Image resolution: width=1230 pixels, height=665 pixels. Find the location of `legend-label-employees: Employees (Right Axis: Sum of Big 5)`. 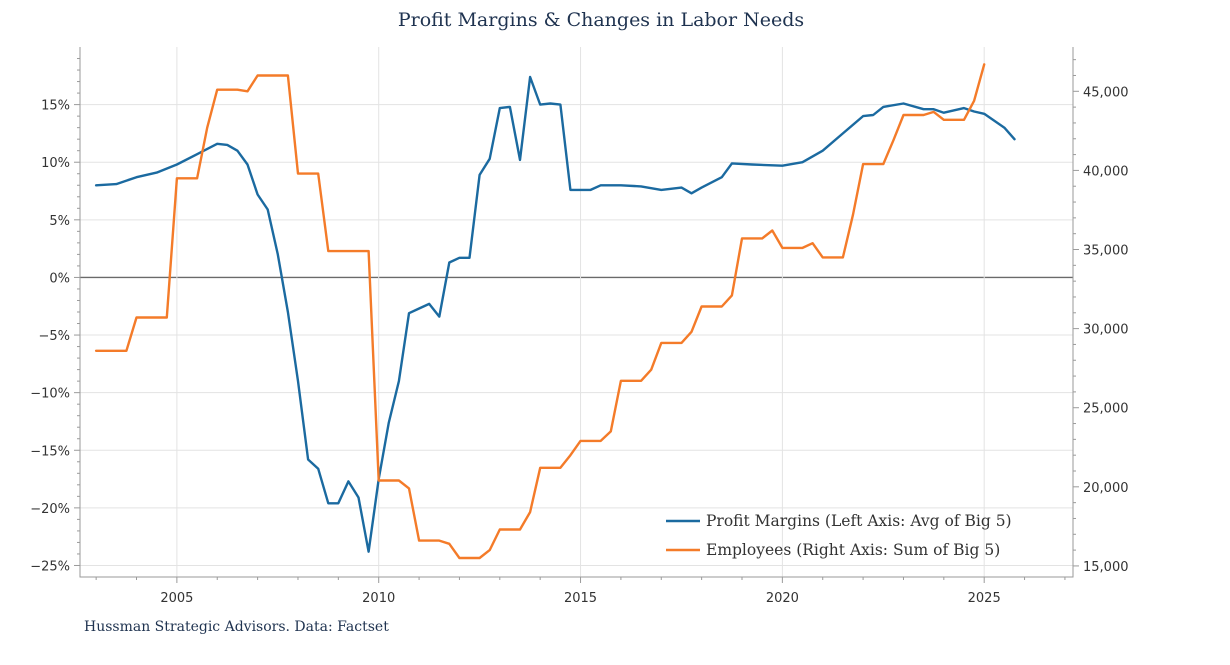

legend-label-employees: Employees (Right Axis: Sum of Big 5) is located at coordinates (853, 550).